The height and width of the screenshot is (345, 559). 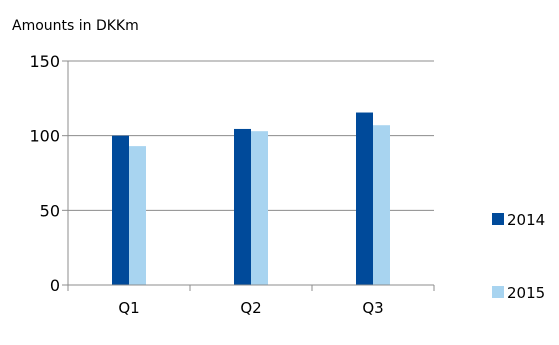 What do you see at coordinates (128, 308) in the screenshot?
I see `x-tick-label-Q1: Q1` at bounding box center [128, 308].